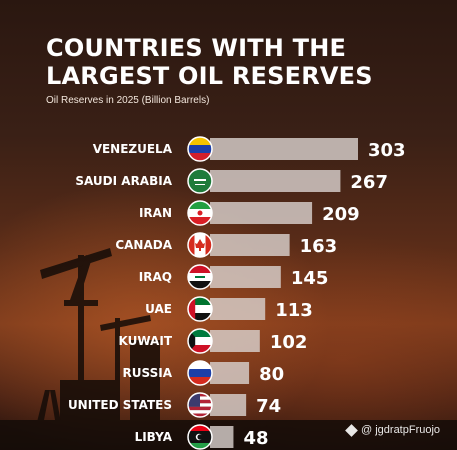 The width and height of the screenshot is (457, 450). Describe the element at coordinates (271, 374) in the screenshot. I see `value-label-russia: 80` at that location.